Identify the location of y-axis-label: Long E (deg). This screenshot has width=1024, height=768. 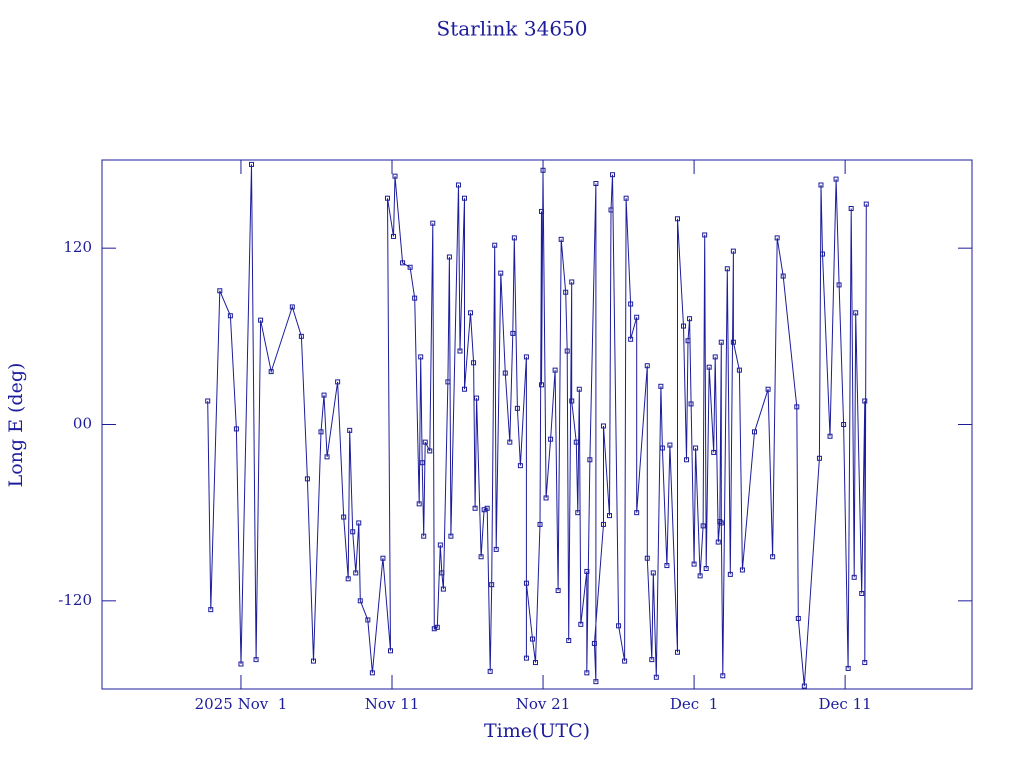
(16, 425).